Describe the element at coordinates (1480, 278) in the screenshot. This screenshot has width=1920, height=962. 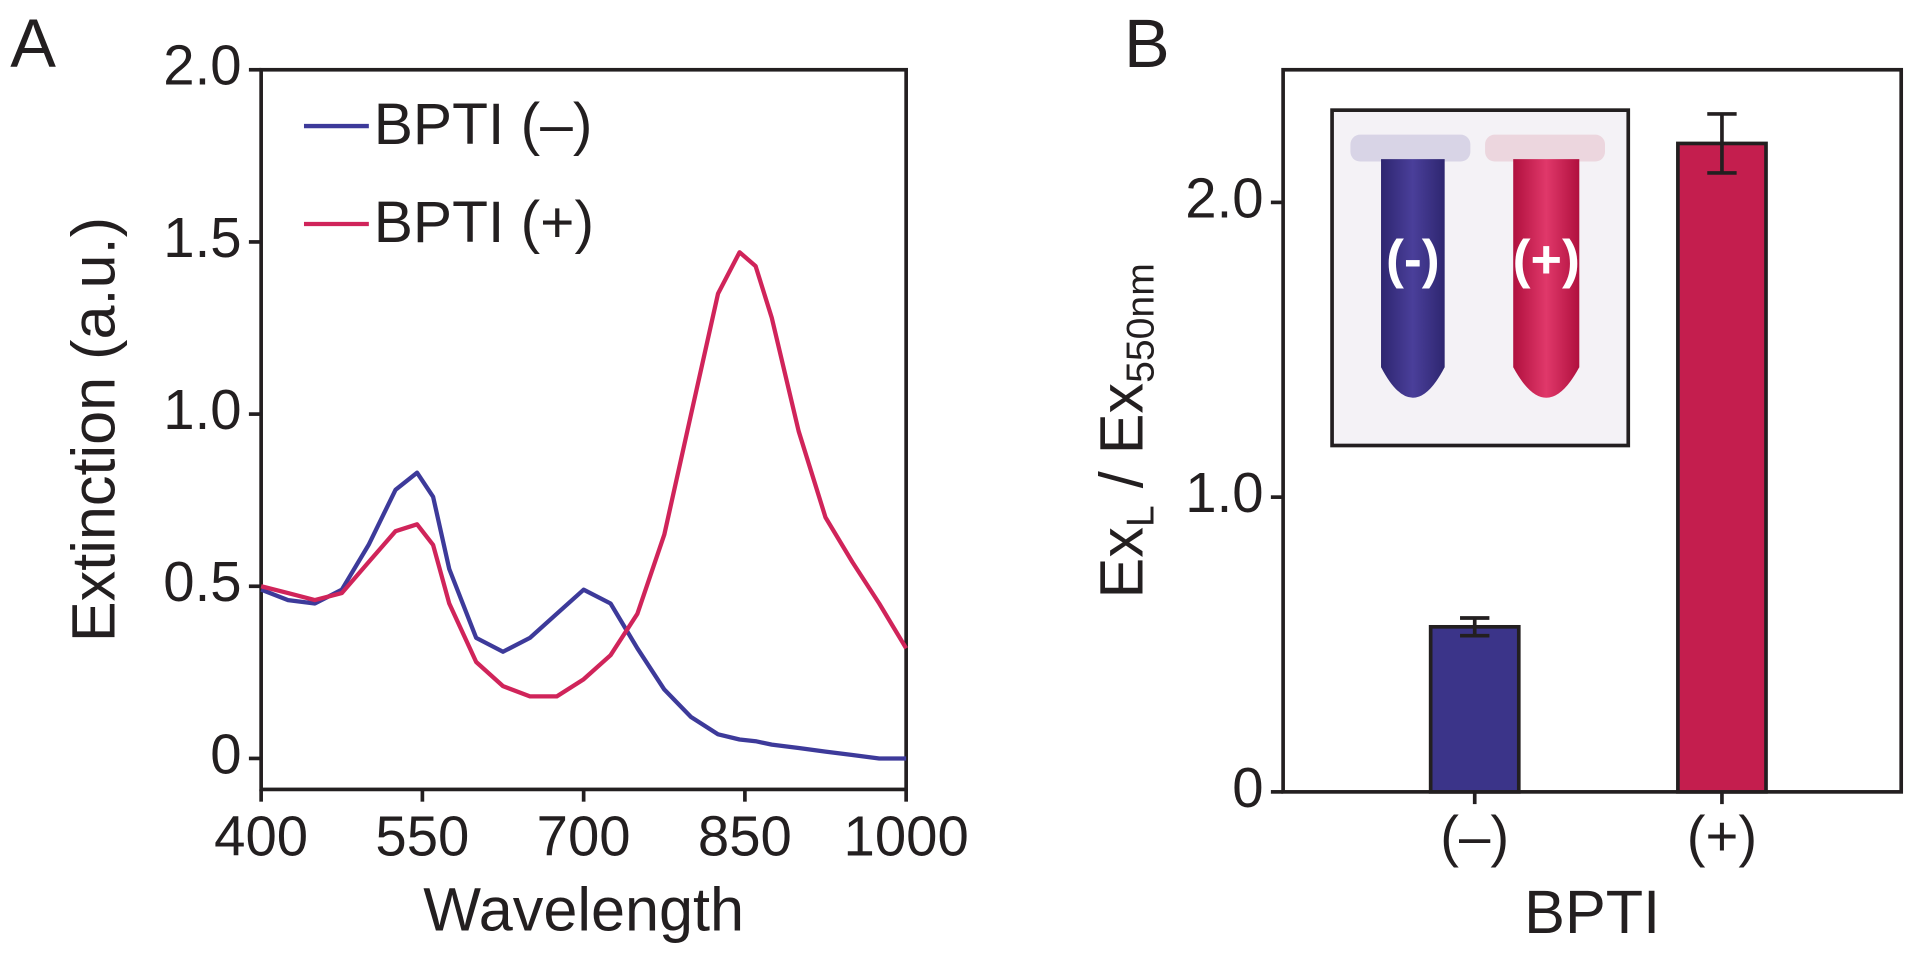
I see `inset-photo: (-) (+)` at that location.